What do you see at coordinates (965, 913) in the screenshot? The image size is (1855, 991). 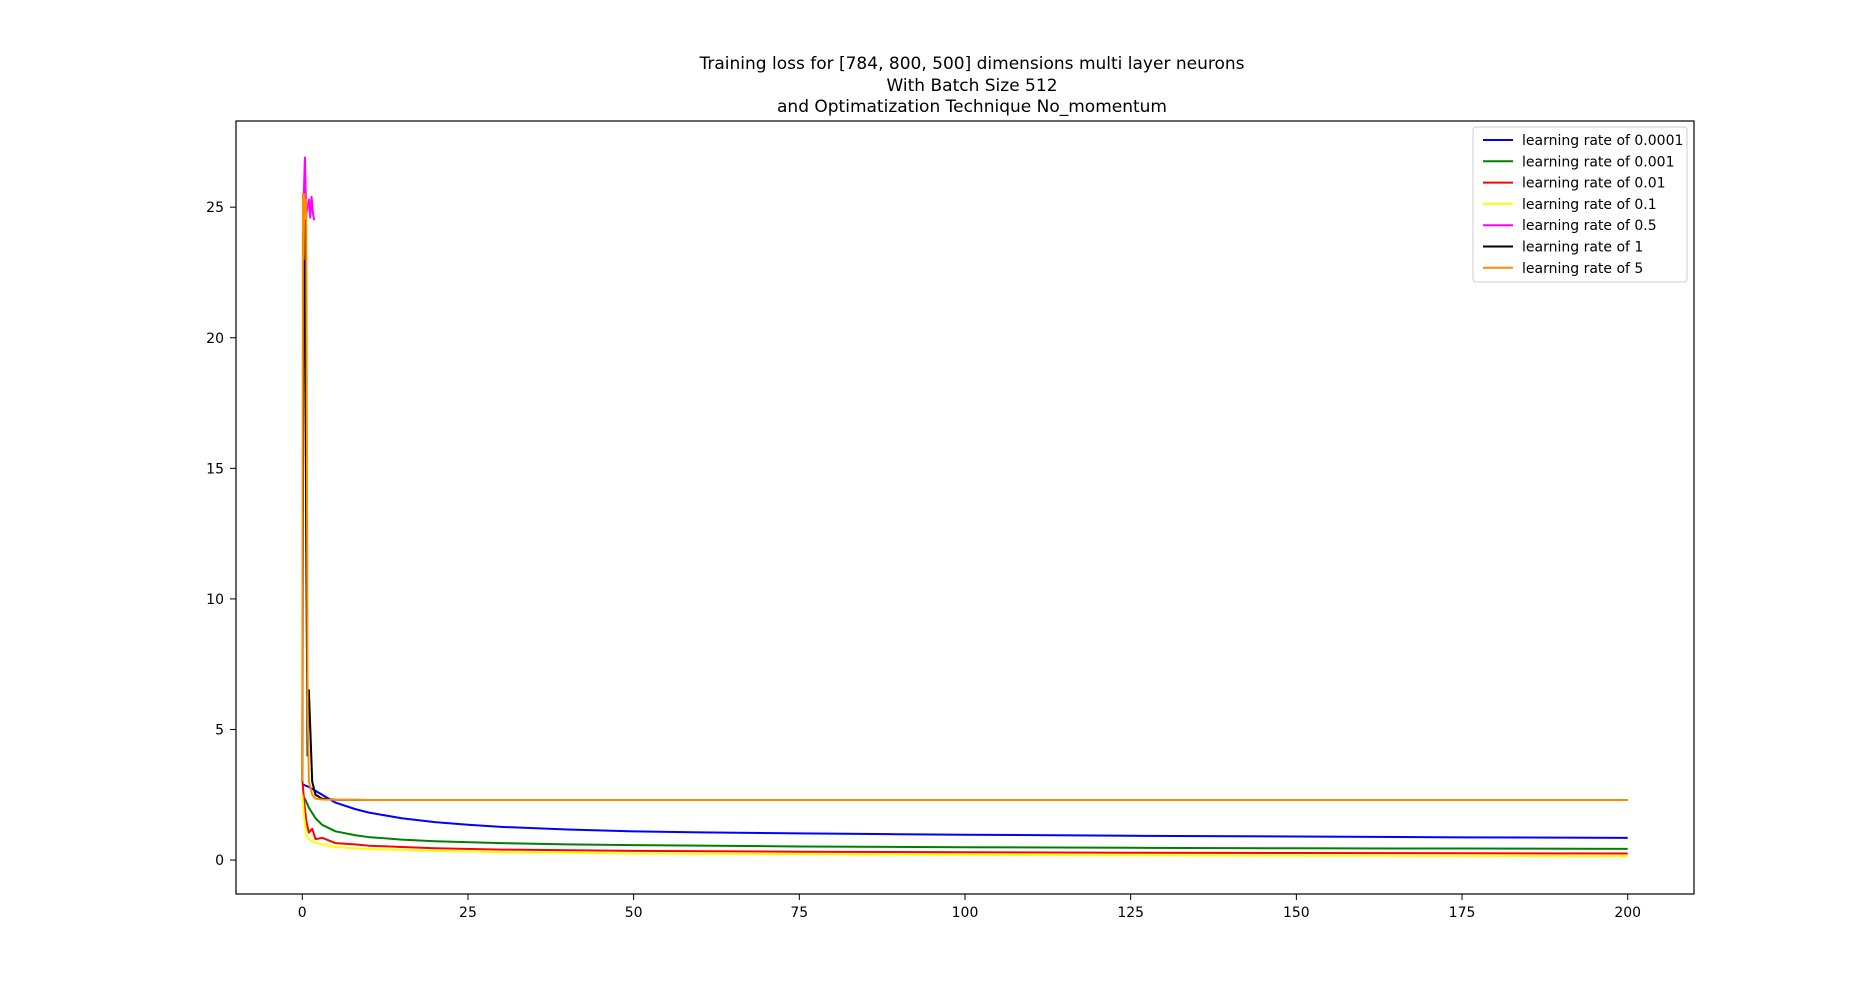 I see `x-tick-label: 100` at bounding box center [965, 913].